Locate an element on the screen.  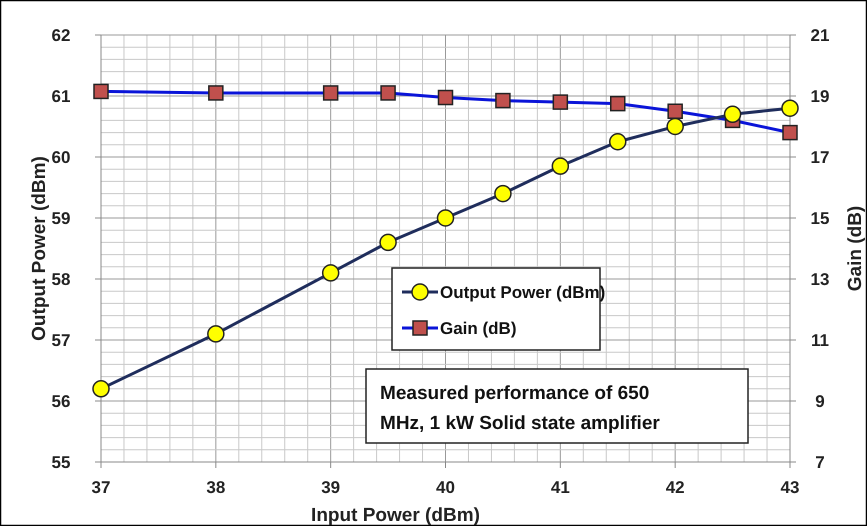
x-tick-label: 37 is located at coordinates (101, 487).